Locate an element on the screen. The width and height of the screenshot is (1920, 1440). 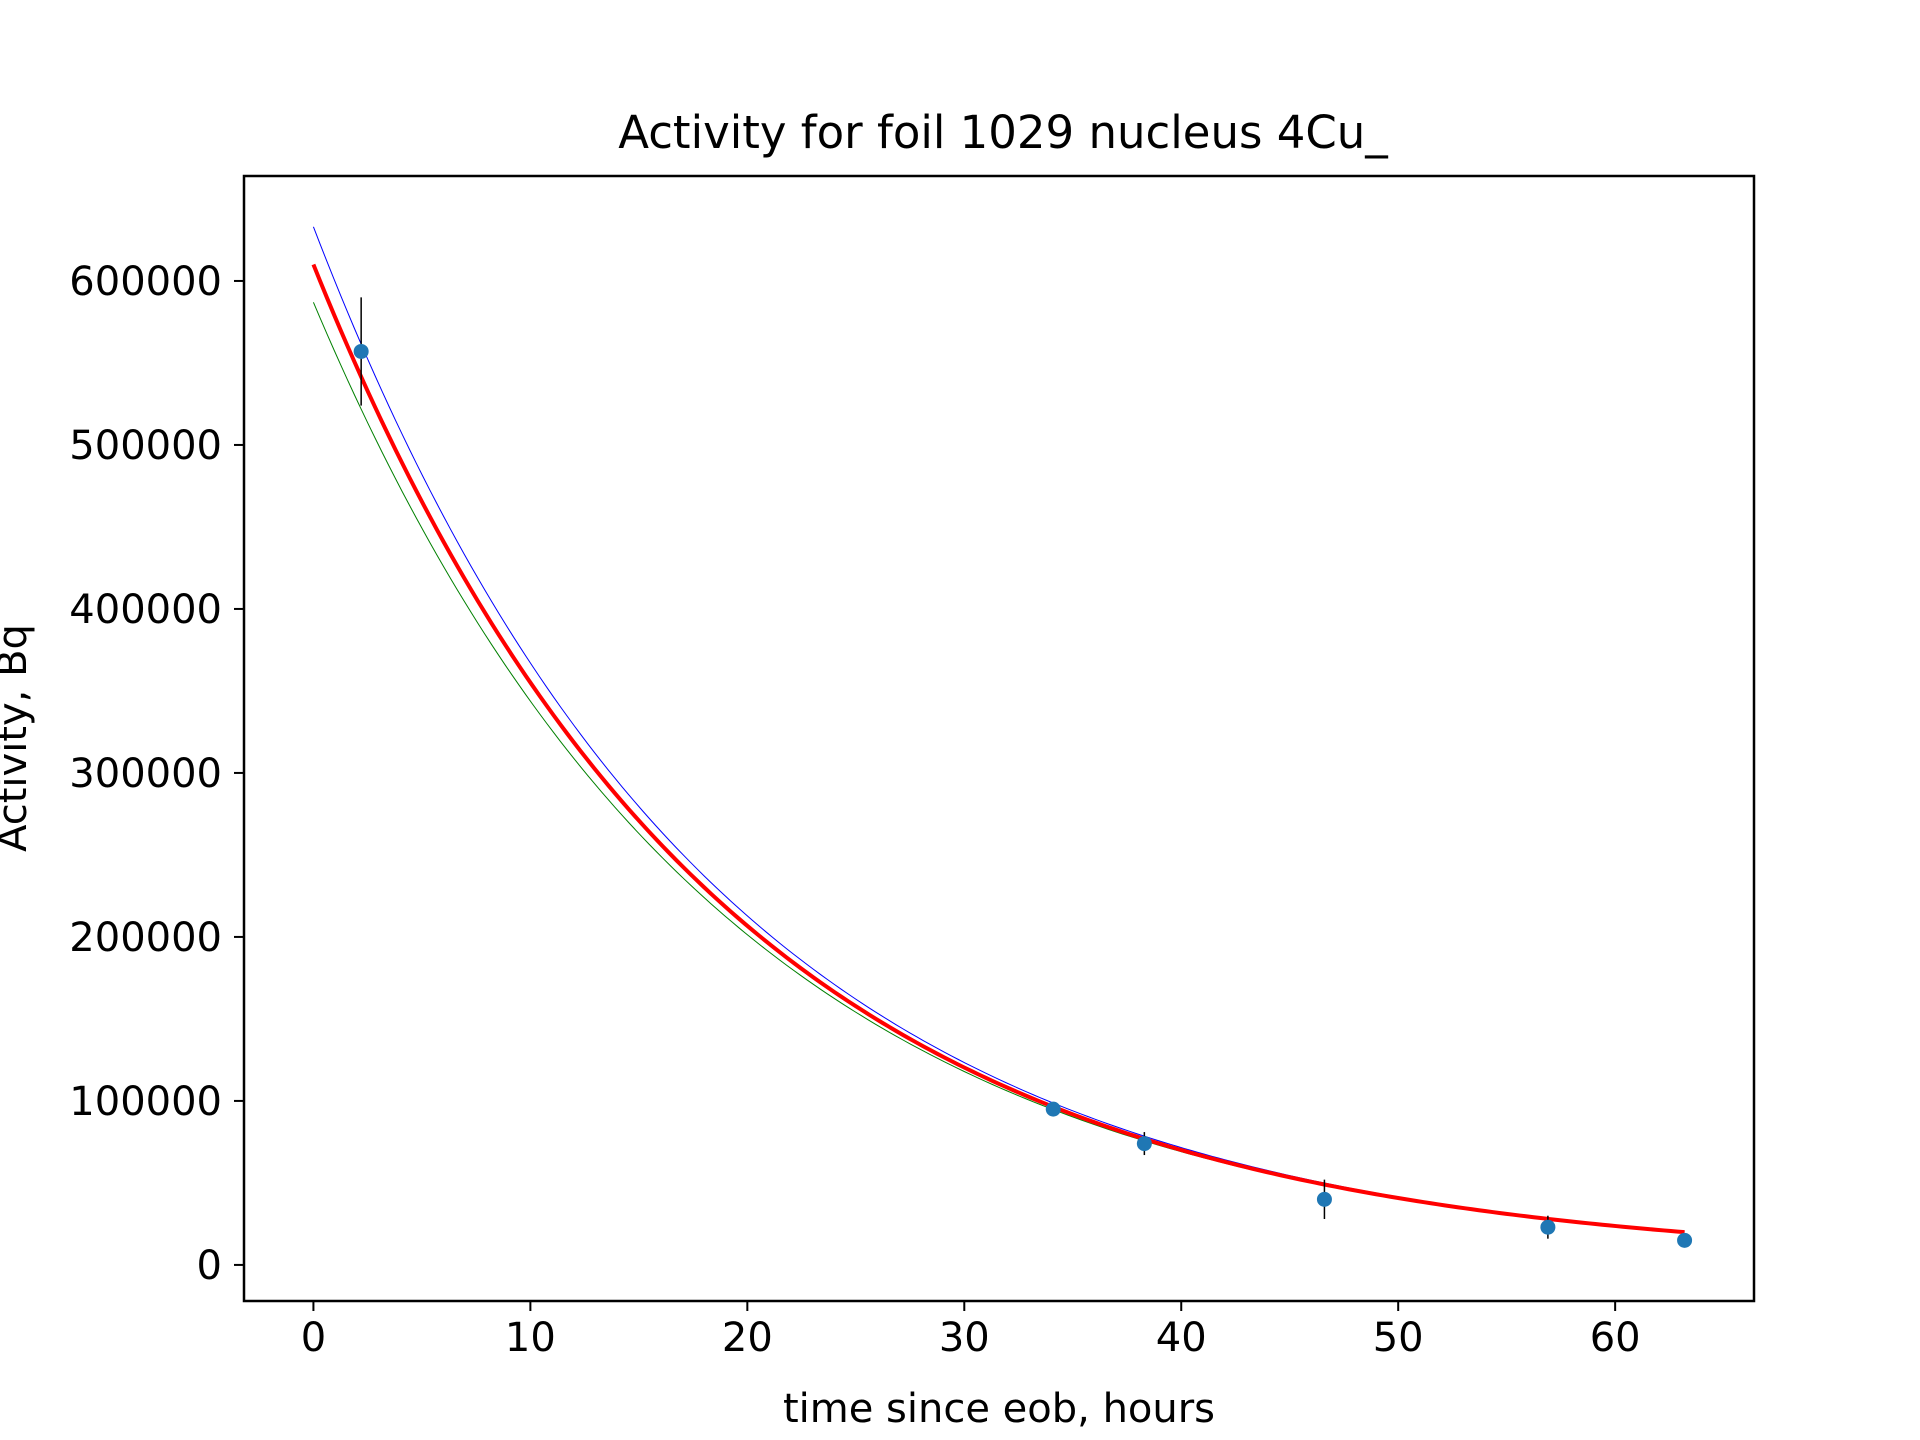
chart-title: Activity for foil 1029 nucleus 4Cu_ is located at coordinates (1003, 132).